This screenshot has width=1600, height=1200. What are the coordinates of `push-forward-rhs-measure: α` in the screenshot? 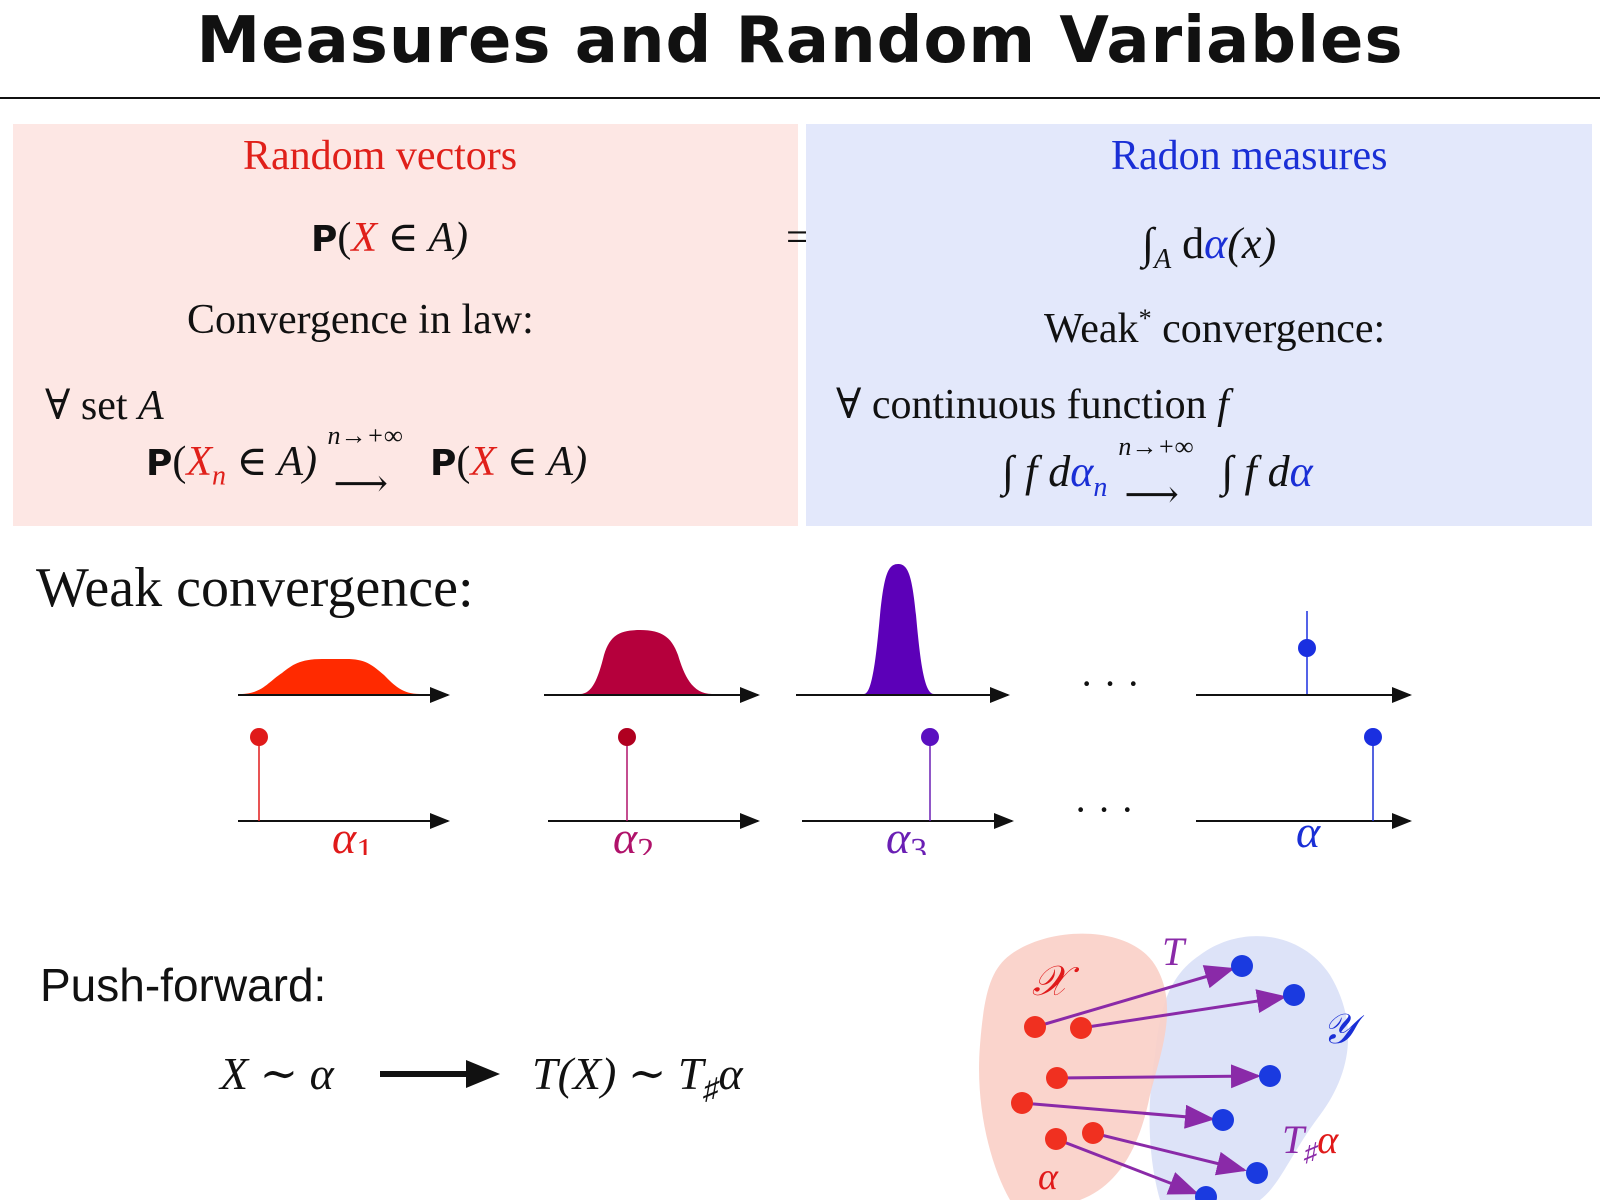 It's located at (730, 1073).